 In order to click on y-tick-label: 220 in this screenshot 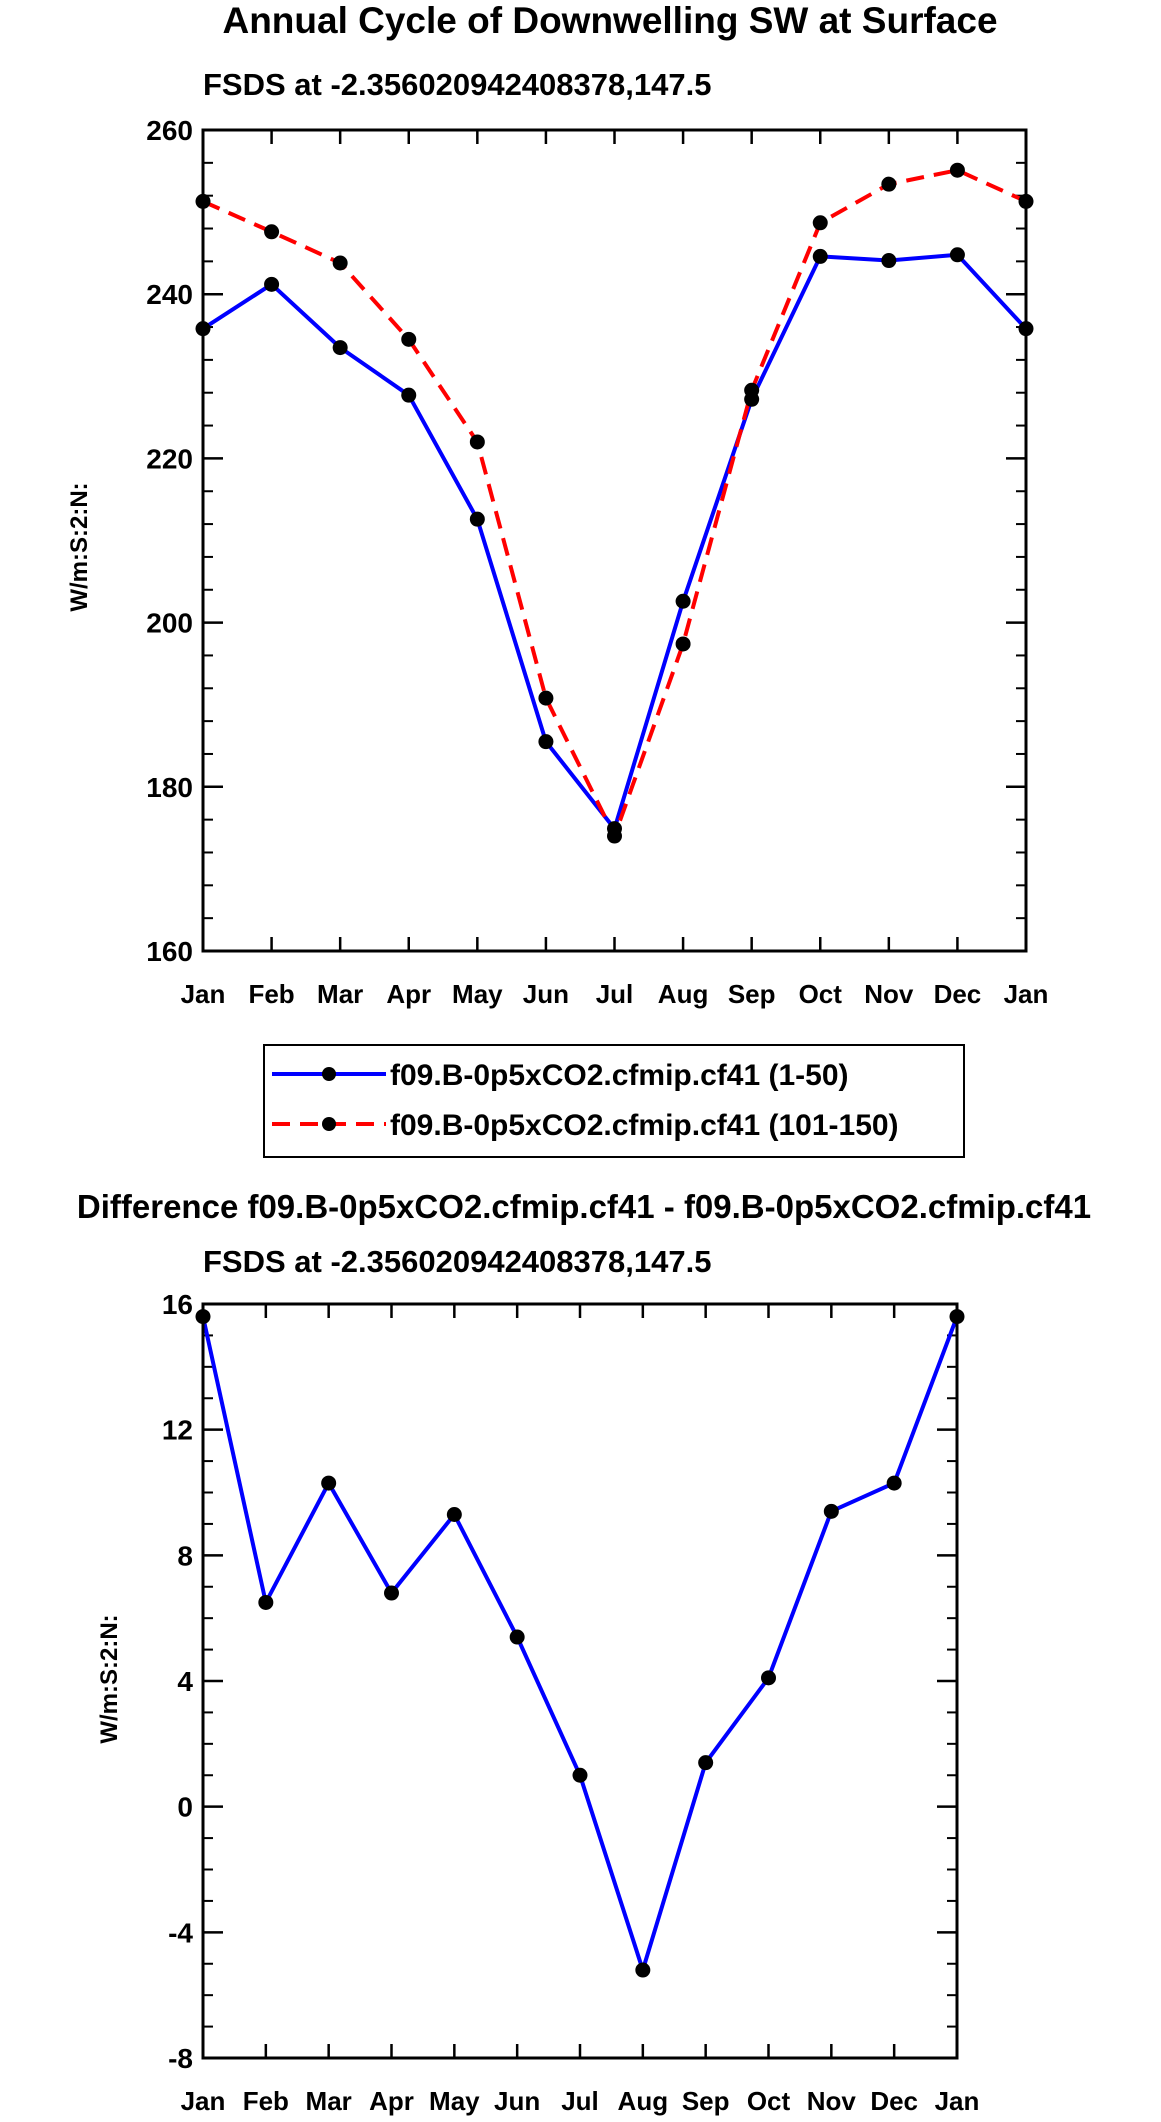, I will do `click(169, 458)`.